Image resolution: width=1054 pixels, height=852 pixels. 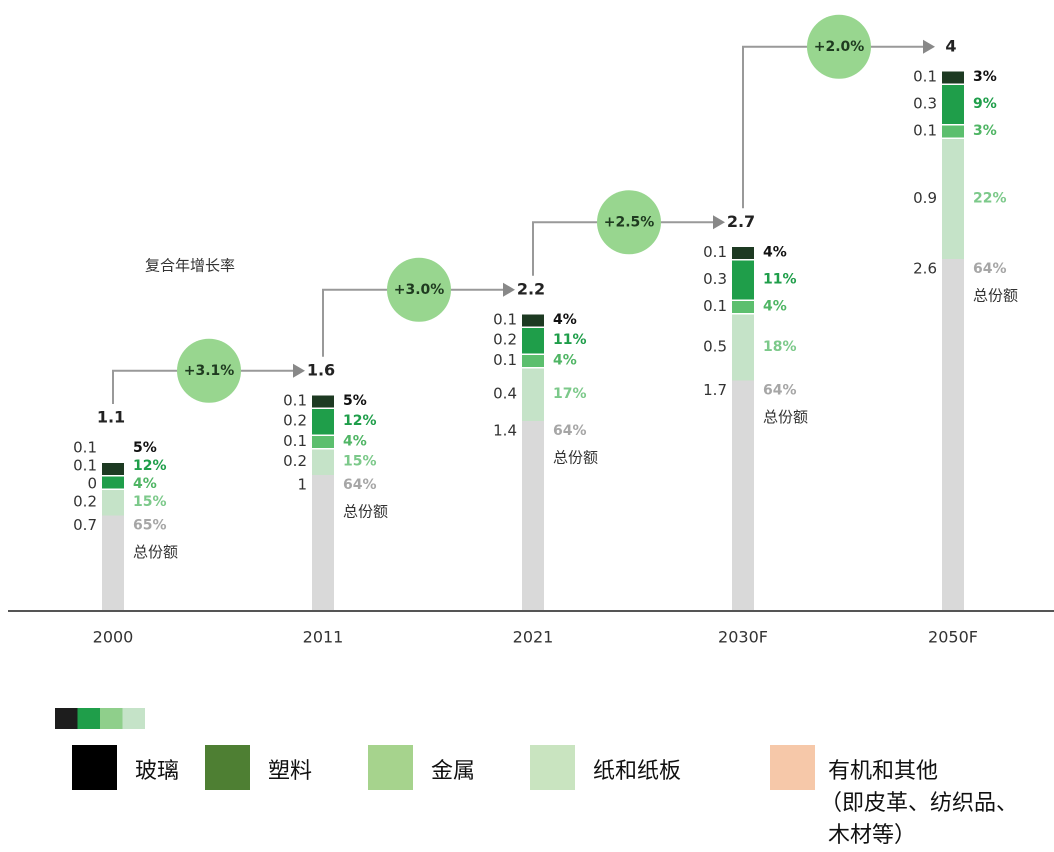 What do you see at coordinates (919, 803) in the screenshot?
I see `legend-label: （即皮革、纺织品、` at bounding box center [919, 803].